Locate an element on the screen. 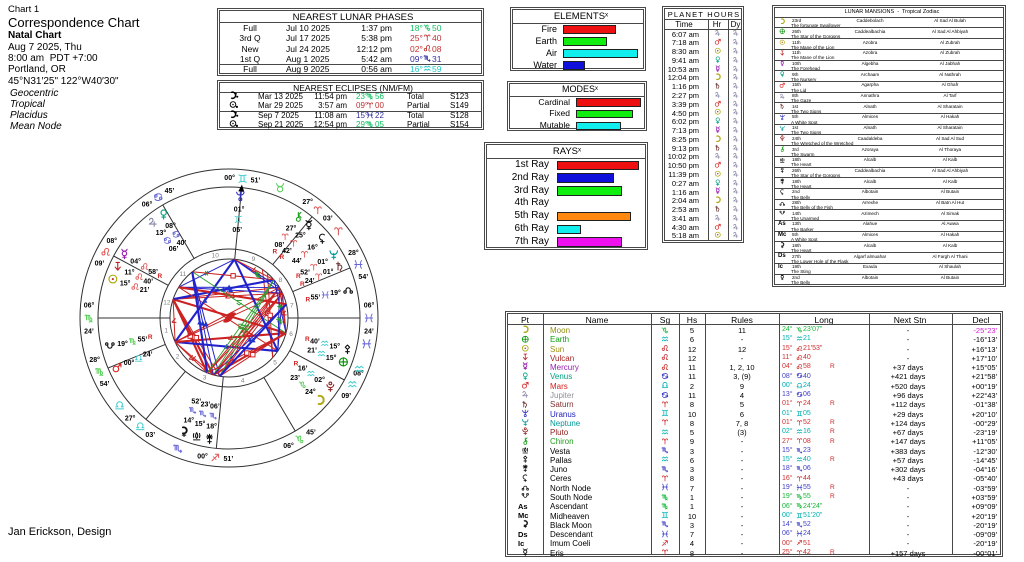 The height and width of the screenshot is (562, 1024). svg-text: 44’ is located at coordinates (297, 261).